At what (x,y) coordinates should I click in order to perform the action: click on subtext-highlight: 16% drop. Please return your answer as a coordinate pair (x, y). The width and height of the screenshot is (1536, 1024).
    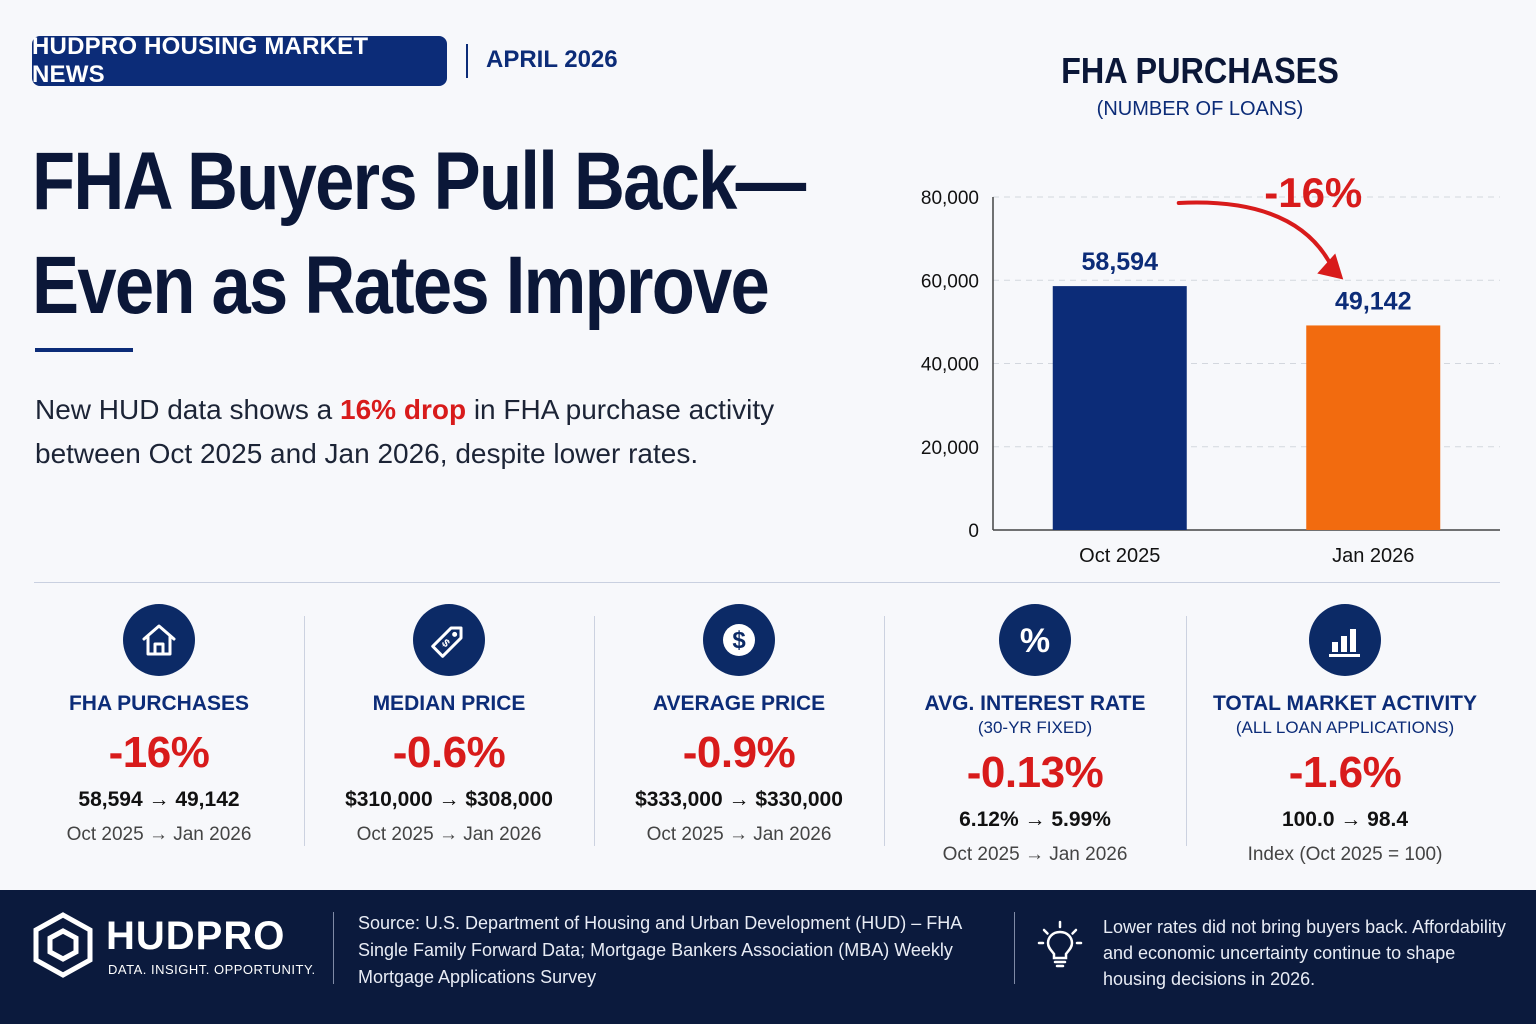
    Looking at the image, I should click on (403, 409).